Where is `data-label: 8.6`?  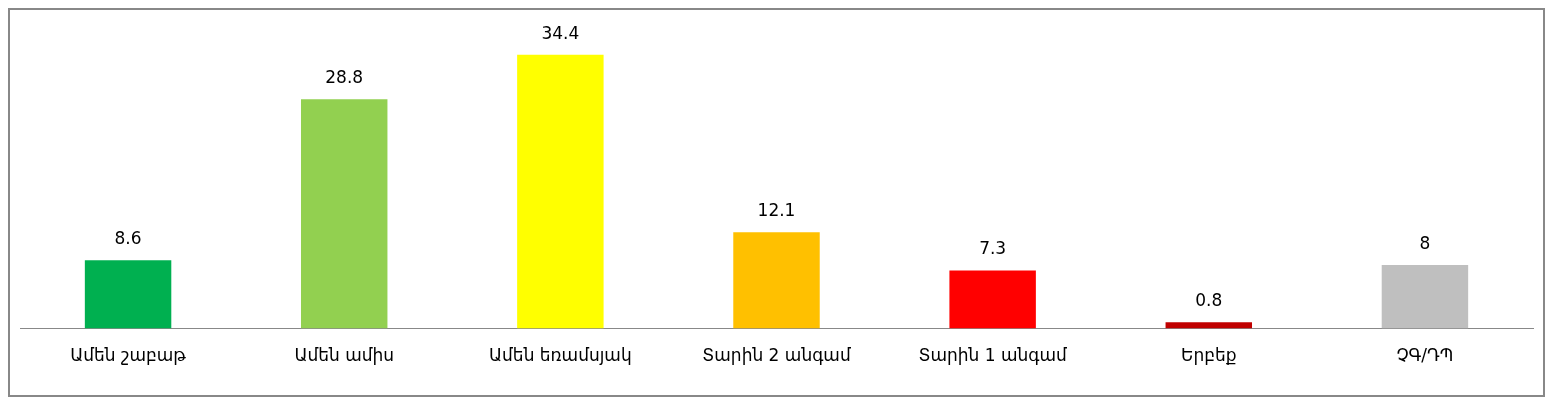 data-label: 8.6 is located at coordinates (128, 238).